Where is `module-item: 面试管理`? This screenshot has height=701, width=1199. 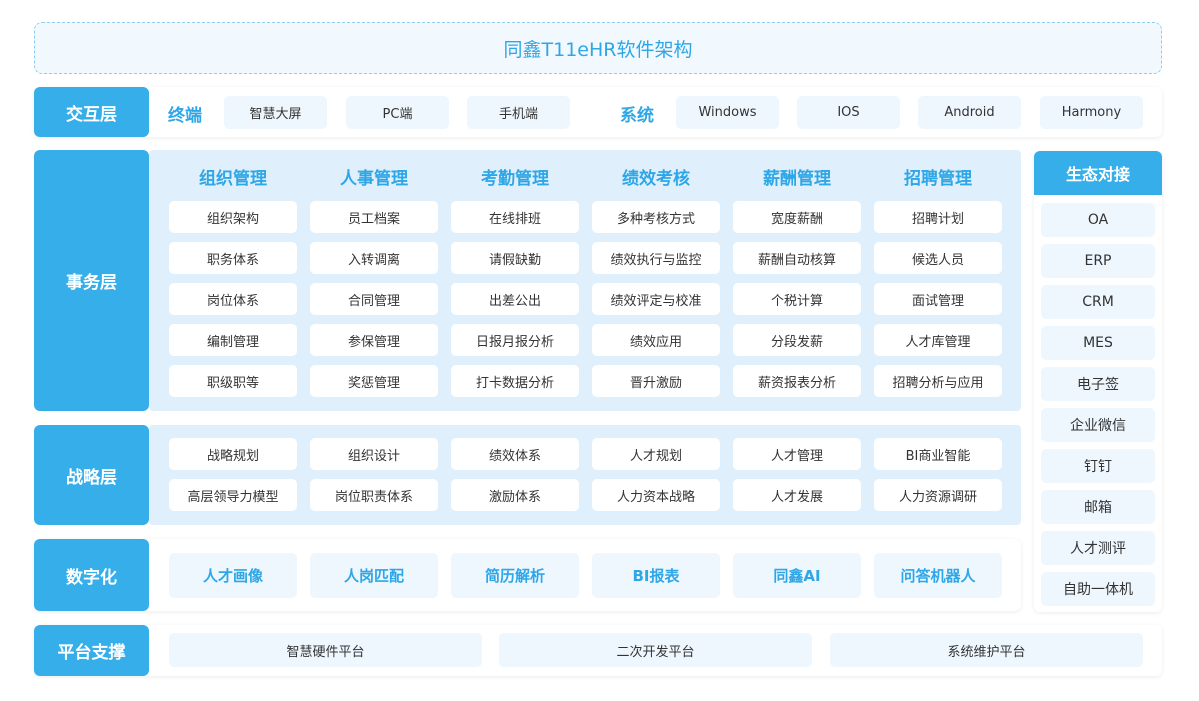 module-item: 面试管理 is located at coordinates (938, 299).